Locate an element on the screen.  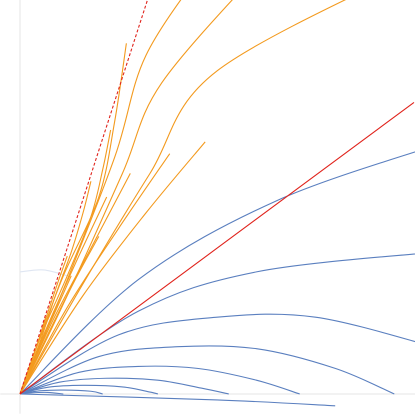
faint-curve is located at coordinates (43, 273).